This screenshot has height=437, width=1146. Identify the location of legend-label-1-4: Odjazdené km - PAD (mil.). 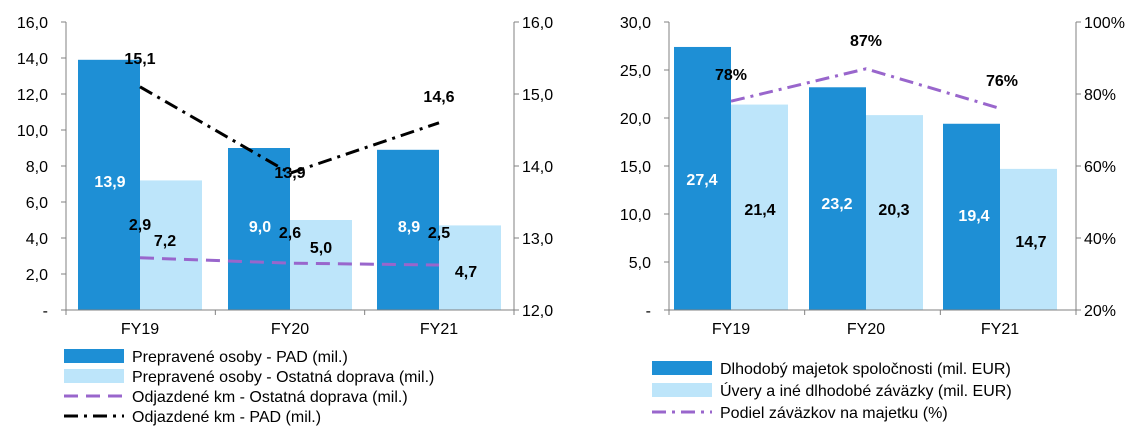
(226, 417).